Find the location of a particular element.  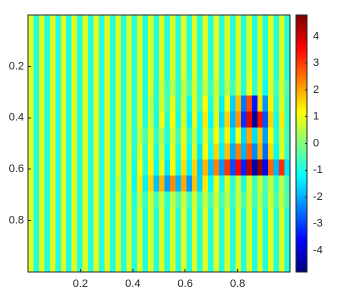

x-tick-label: 0.4 is located at coordinates (132, 284).